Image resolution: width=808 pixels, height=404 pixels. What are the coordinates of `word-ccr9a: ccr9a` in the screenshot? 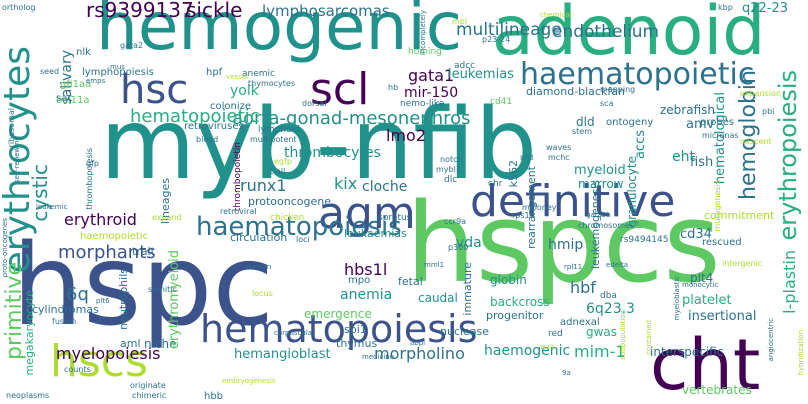 It's located at (455, 221).